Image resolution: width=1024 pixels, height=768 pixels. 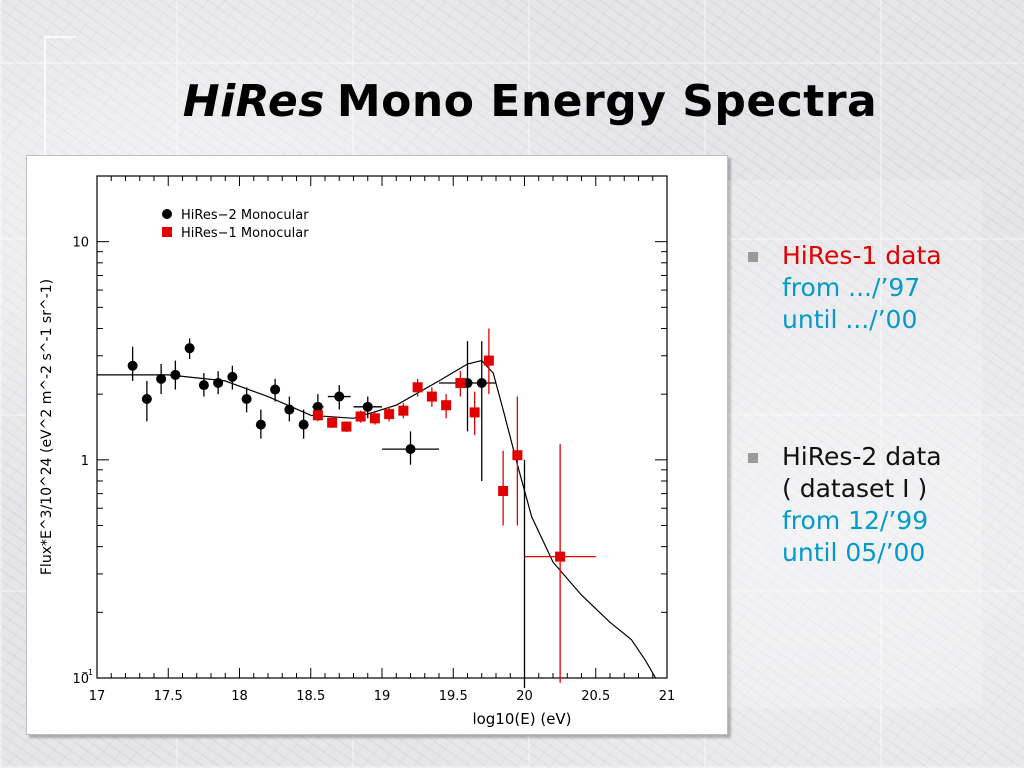 I want to click on bullet-hires1: HiRes-1 data from .../’97 until .../’00, so click(x=883, y=288).